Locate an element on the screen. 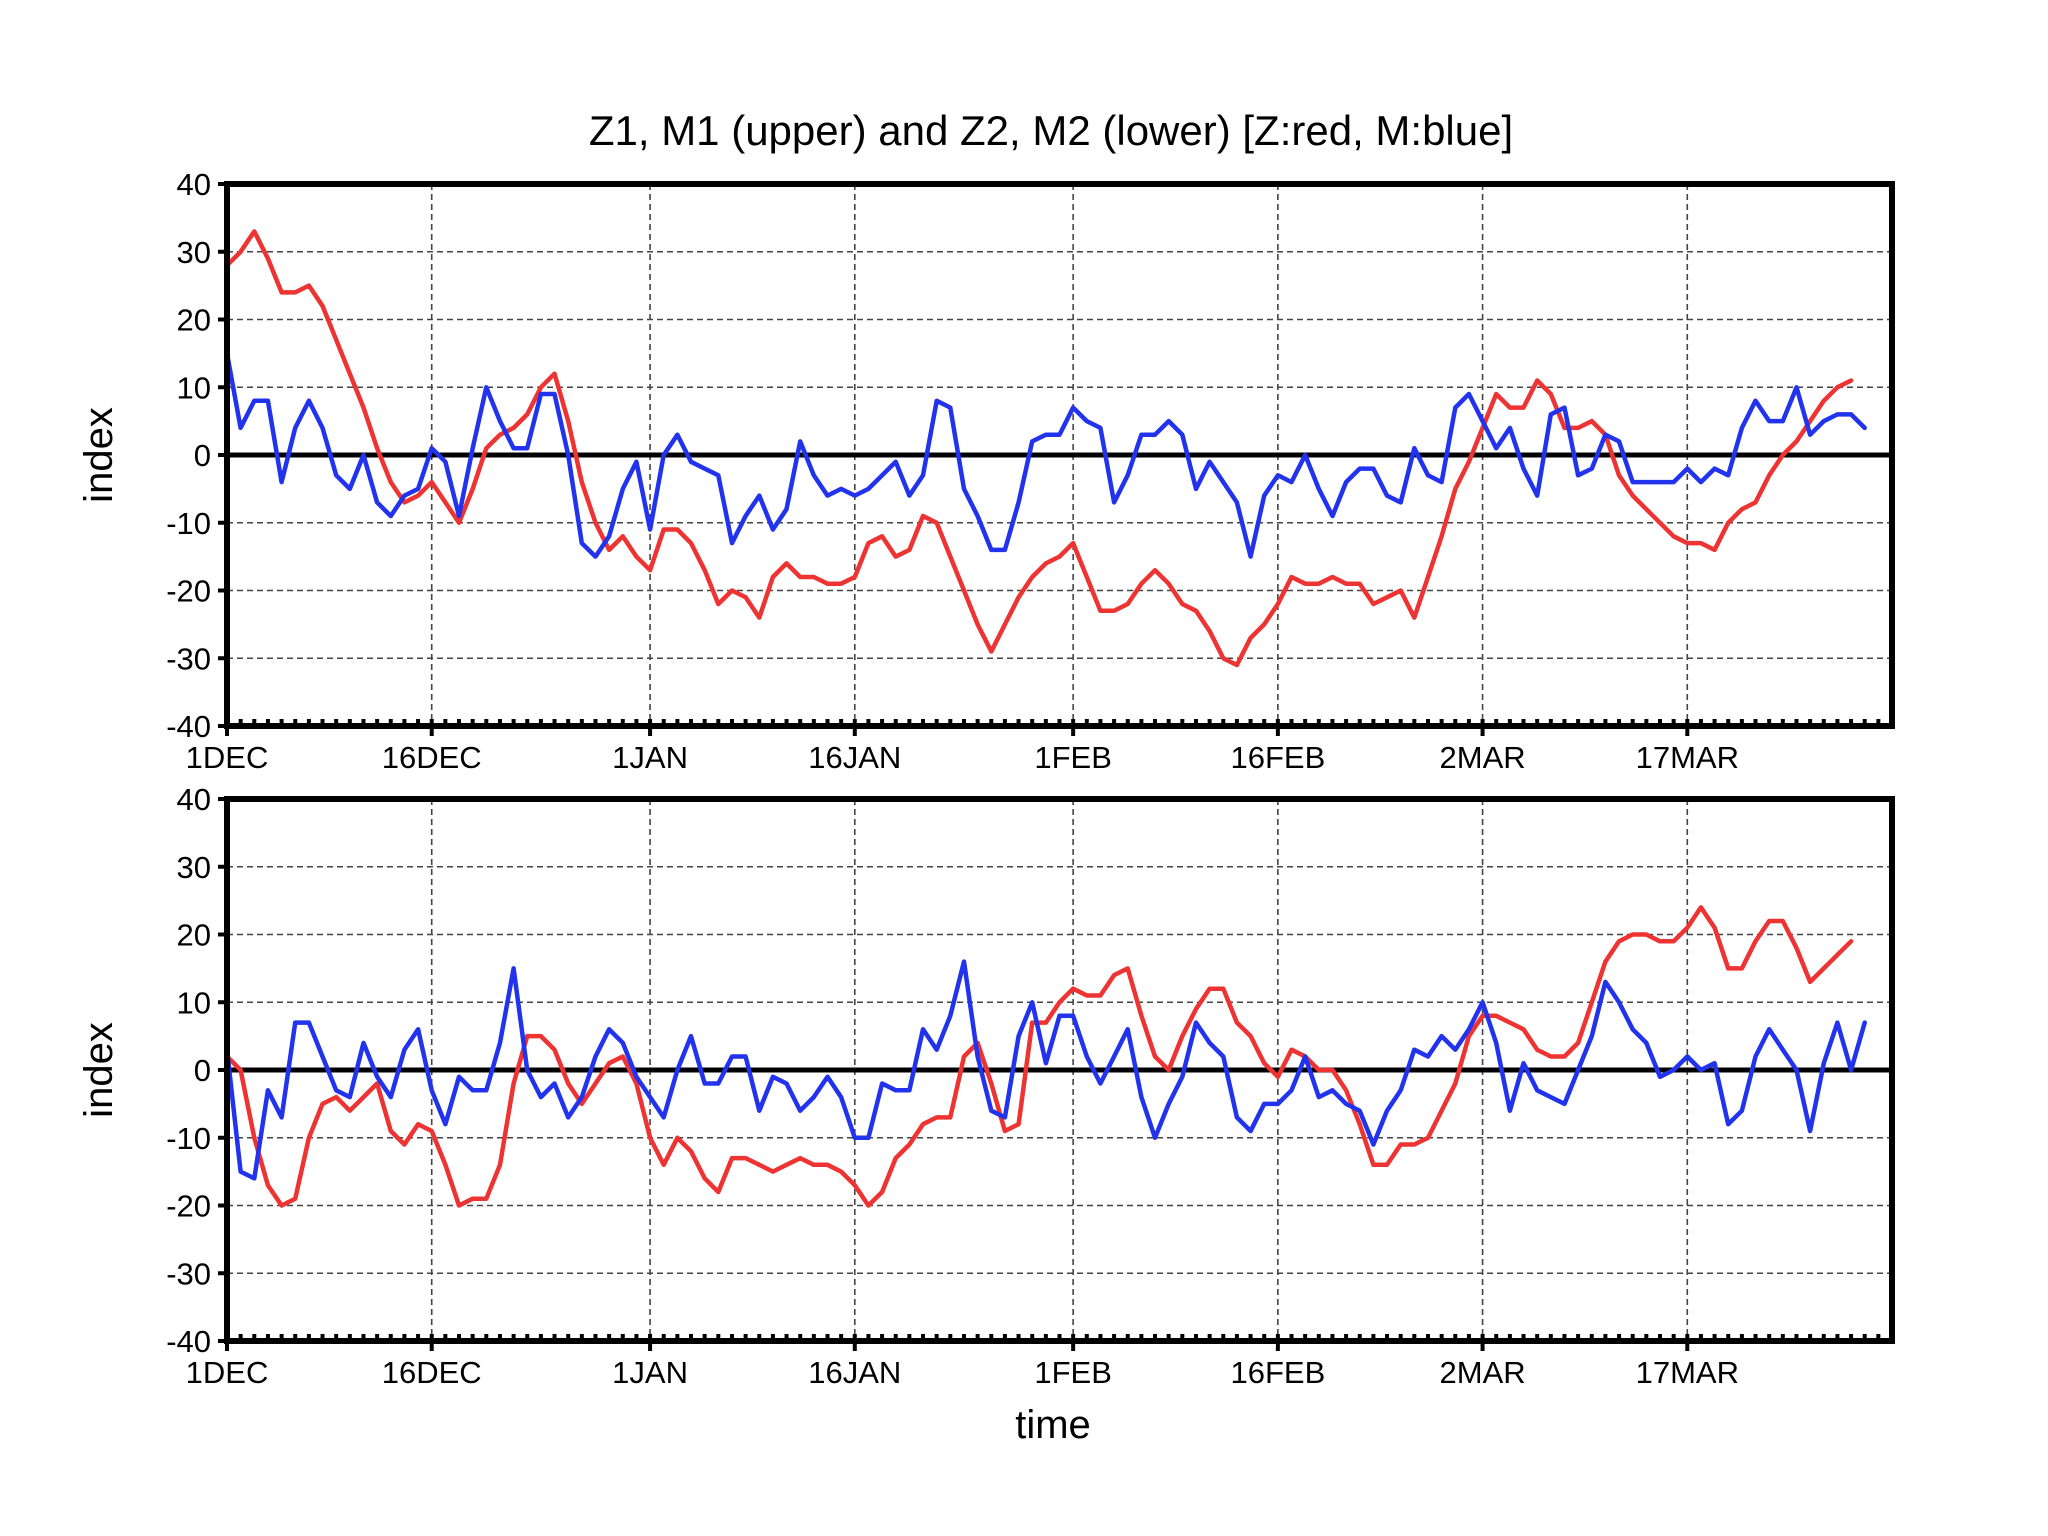 Image resolution: width=2048 pixels, height=1536 pixels. upper-y-axis-label: index is located at coordinates (99, 455).